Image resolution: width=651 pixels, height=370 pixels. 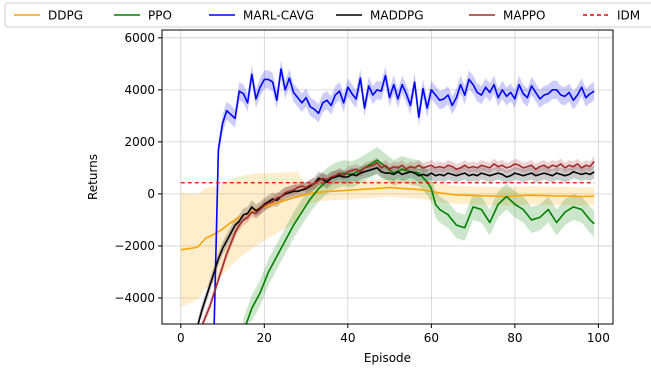 I want to click on legend-box, so click(x=327, y=15).